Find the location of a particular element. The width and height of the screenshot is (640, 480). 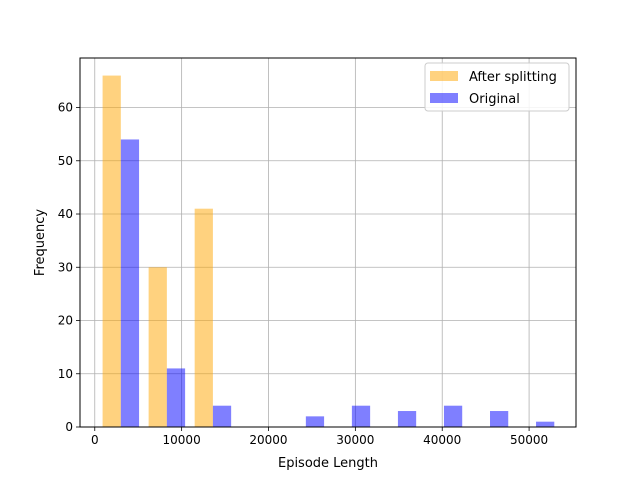

y-tick-label: 50 is located at coordinates (65, 161).